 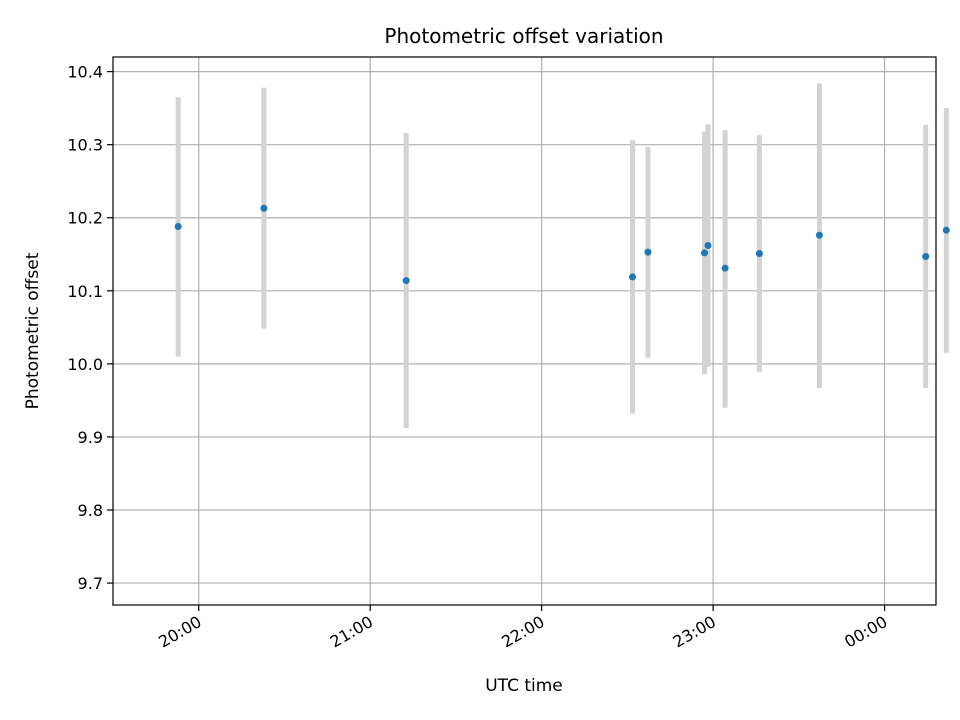 What do you see at coordinates (33, 330) in the screenshot?
I see `y-axis-label: Photometric offset` at bounding box center [33, 330].